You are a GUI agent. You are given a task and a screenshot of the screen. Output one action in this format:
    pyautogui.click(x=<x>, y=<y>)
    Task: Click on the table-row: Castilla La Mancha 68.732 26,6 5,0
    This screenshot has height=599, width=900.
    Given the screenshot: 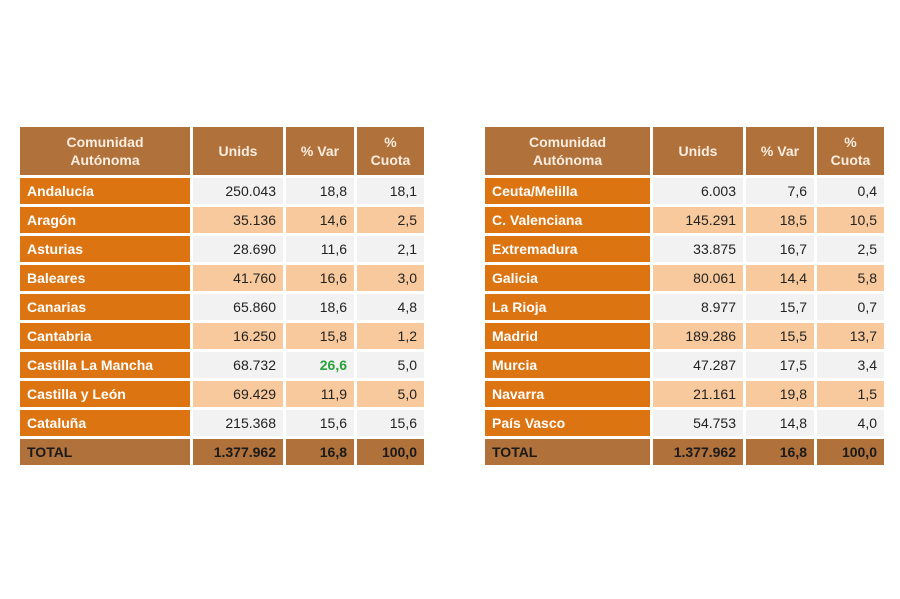 What is the action you would take?
    pyautogui.click(x=222, y=365)
    